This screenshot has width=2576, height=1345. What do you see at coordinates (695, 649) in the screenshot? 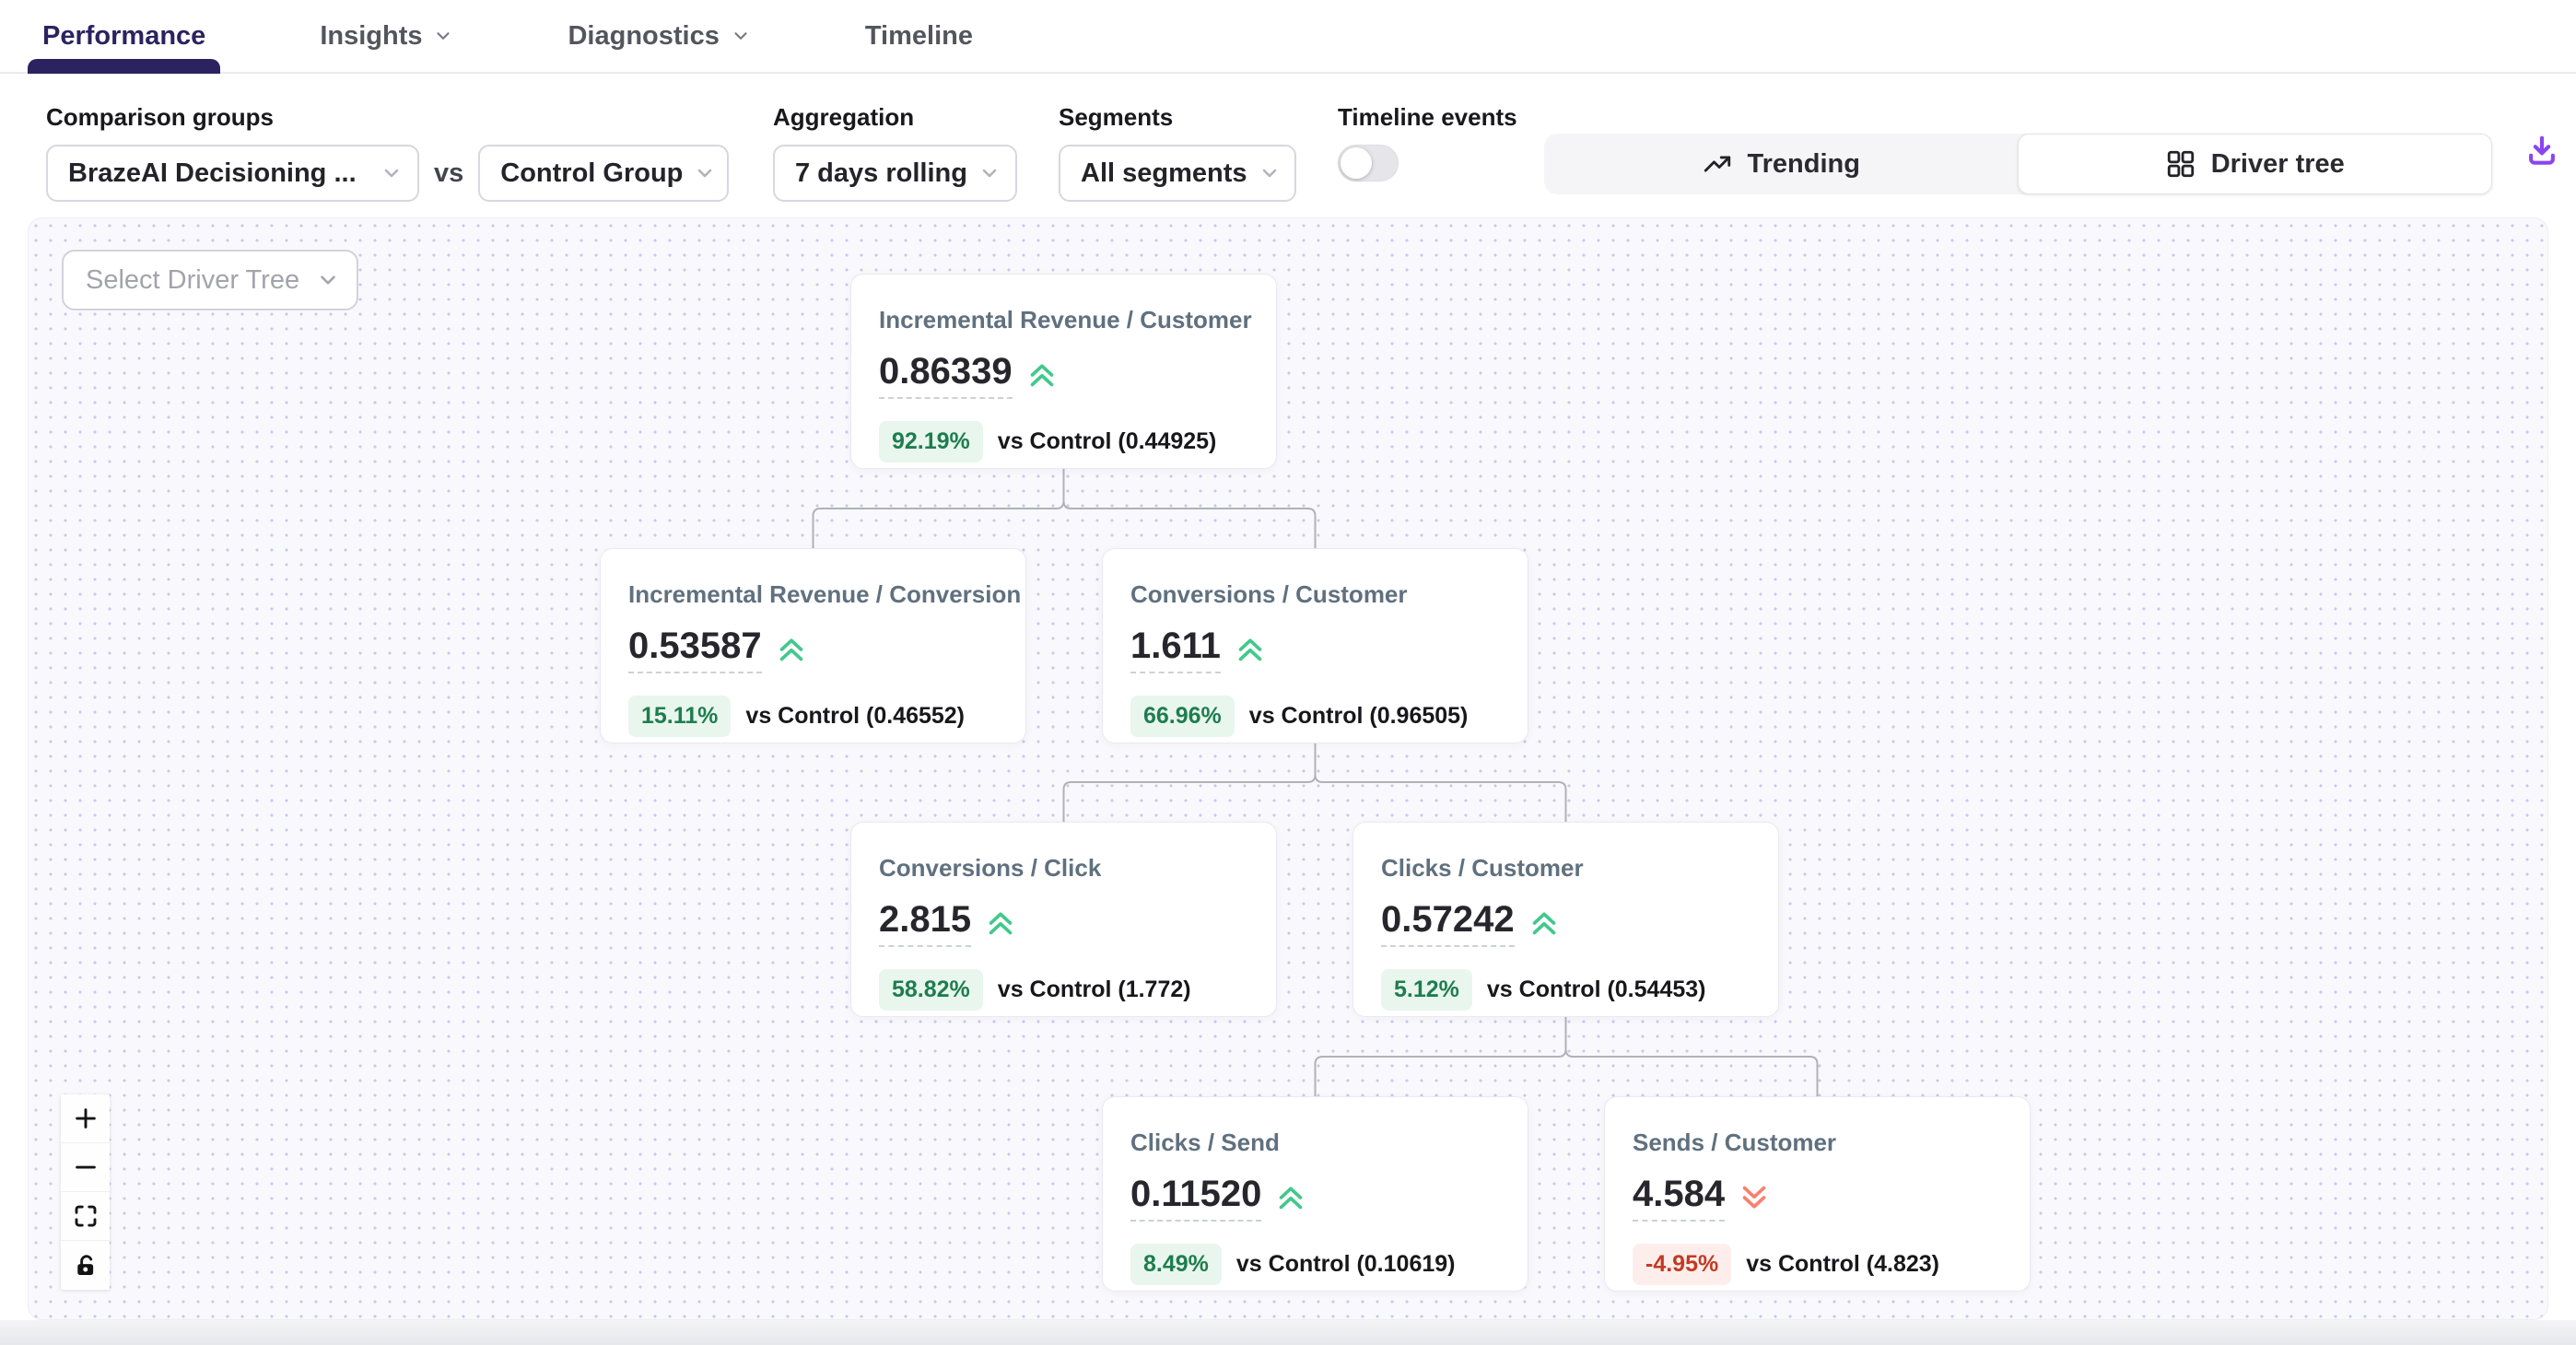
I see `node-value: 0.53587` at bounding box center [695, 649].